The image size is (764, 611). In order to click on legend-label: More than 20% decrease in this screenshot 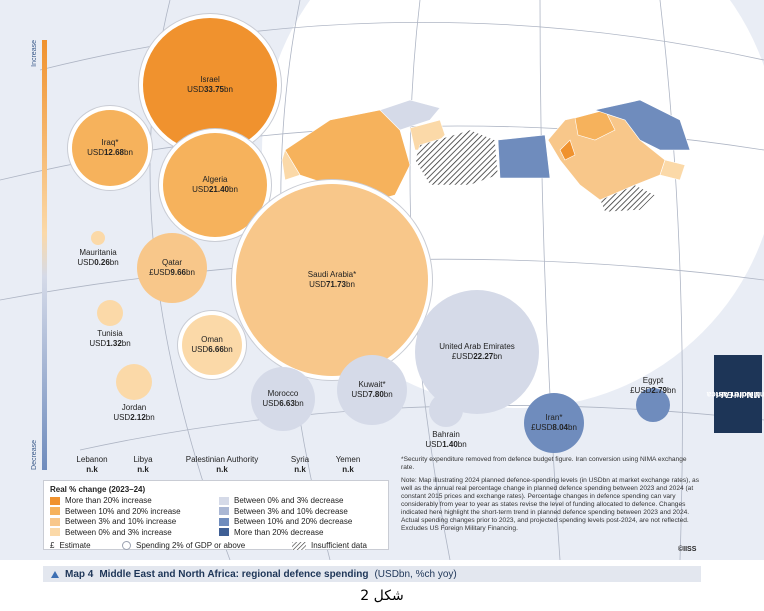, I will do `click(279, 532)`.